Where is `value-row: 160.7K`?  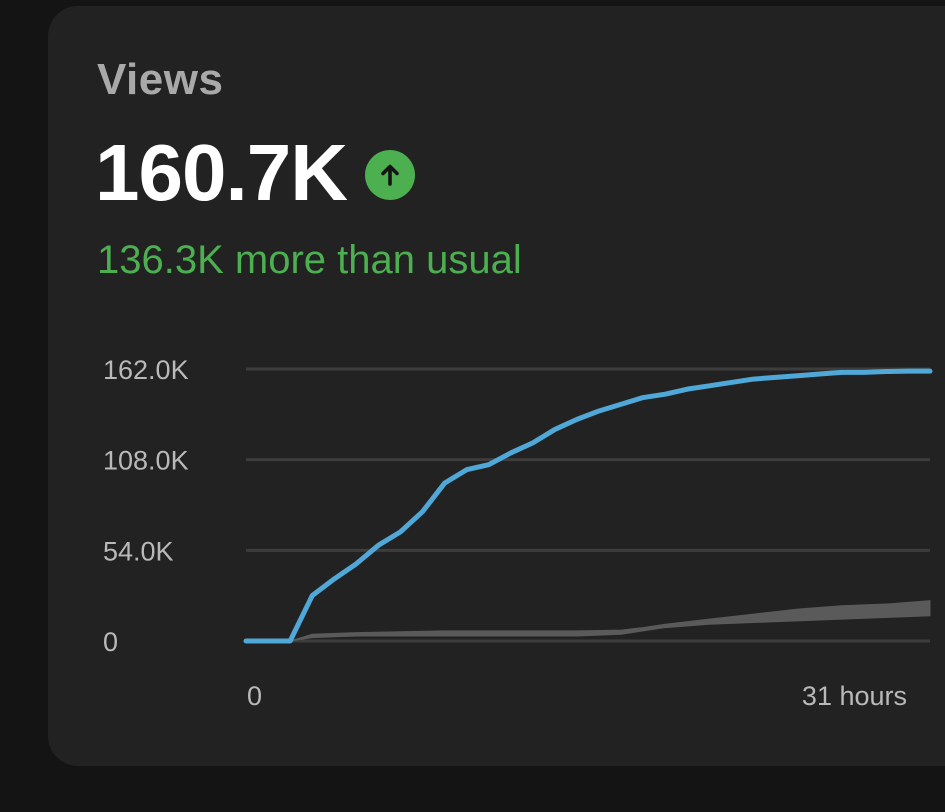
value-row: 160.7K is located at coordinates (255, 173).